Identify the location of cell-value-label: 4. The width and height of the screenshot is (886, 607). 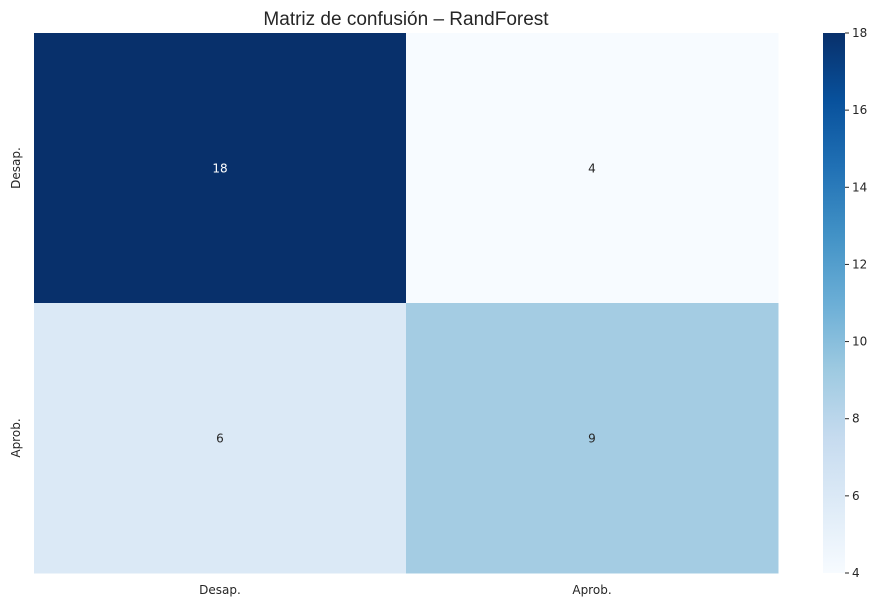
(592, 169).